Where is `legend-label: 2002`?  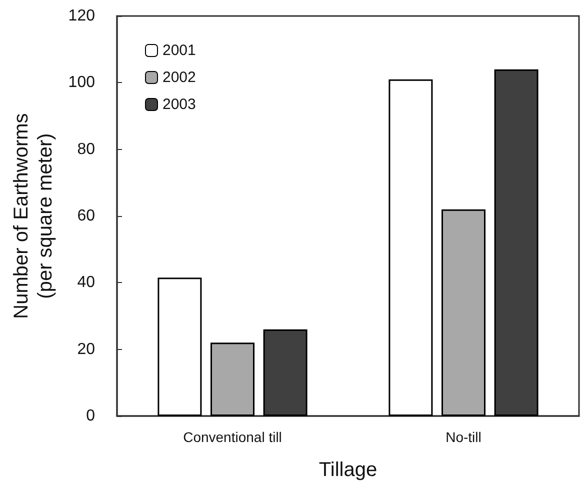 legend-label: 2002 is located at coordinates (179, 77).